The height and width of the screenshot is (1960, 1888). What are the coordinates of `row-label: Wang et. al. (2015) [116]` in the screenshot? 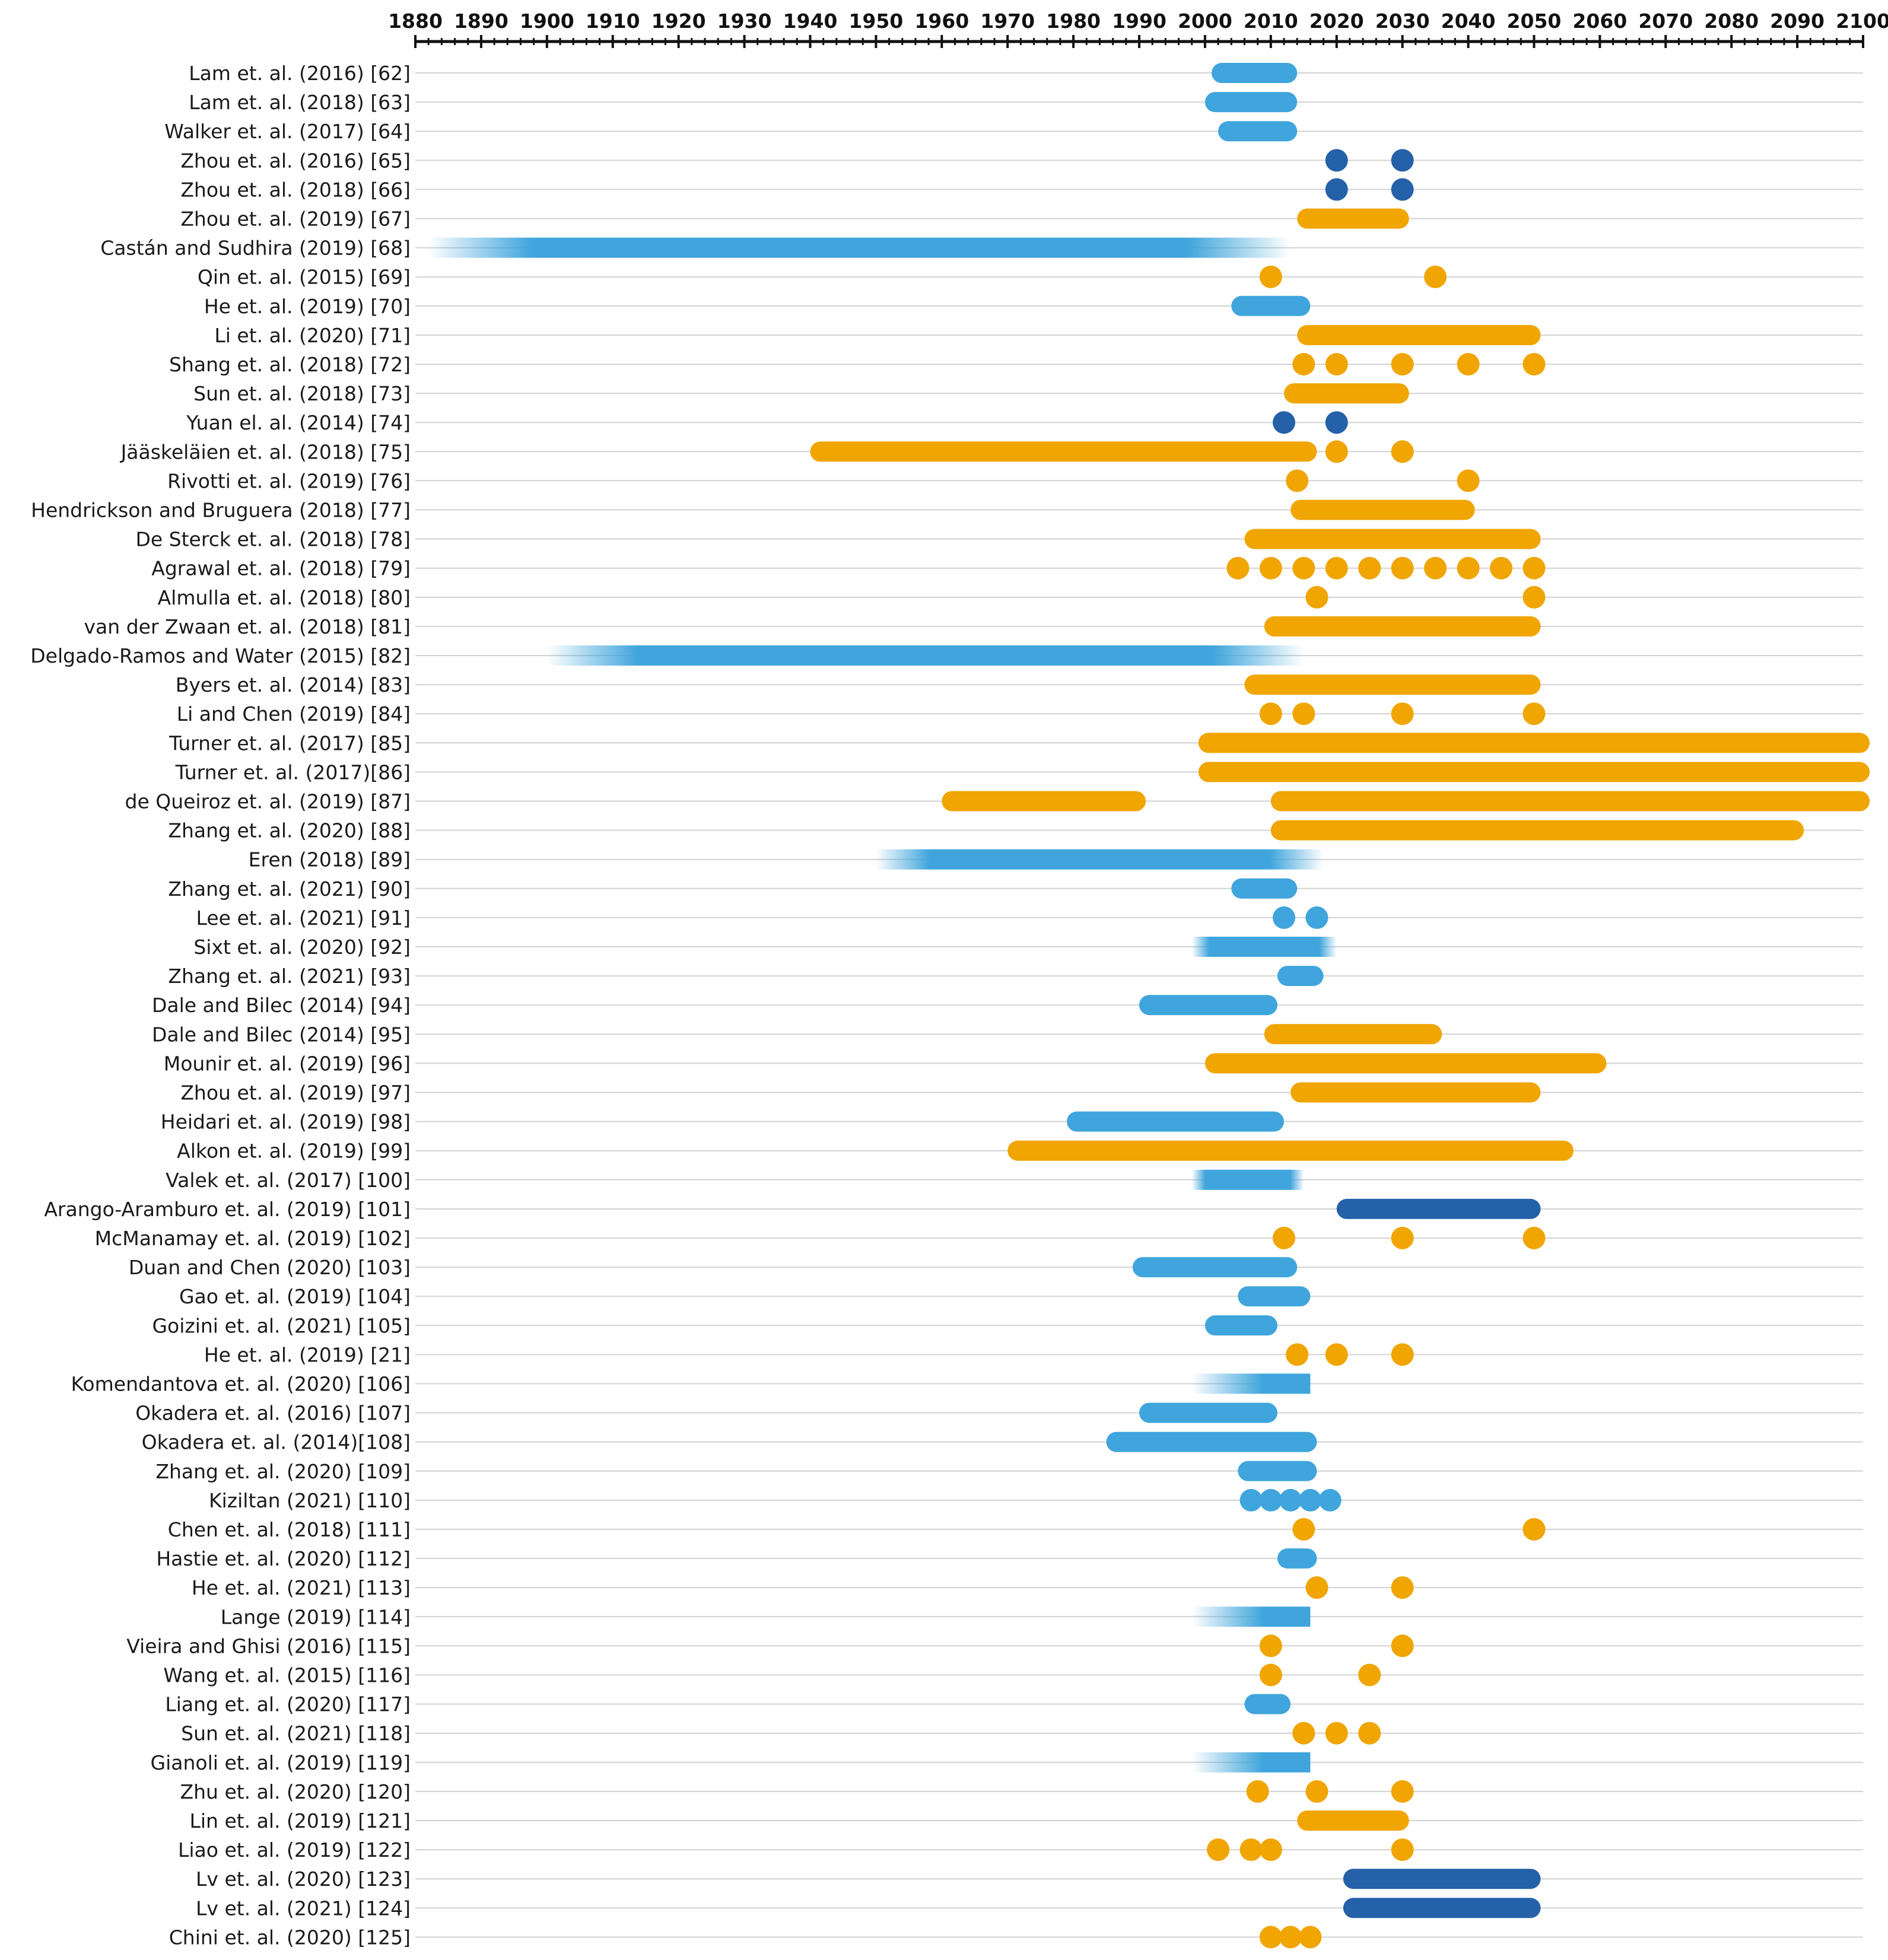 It's located at (287, 1675).